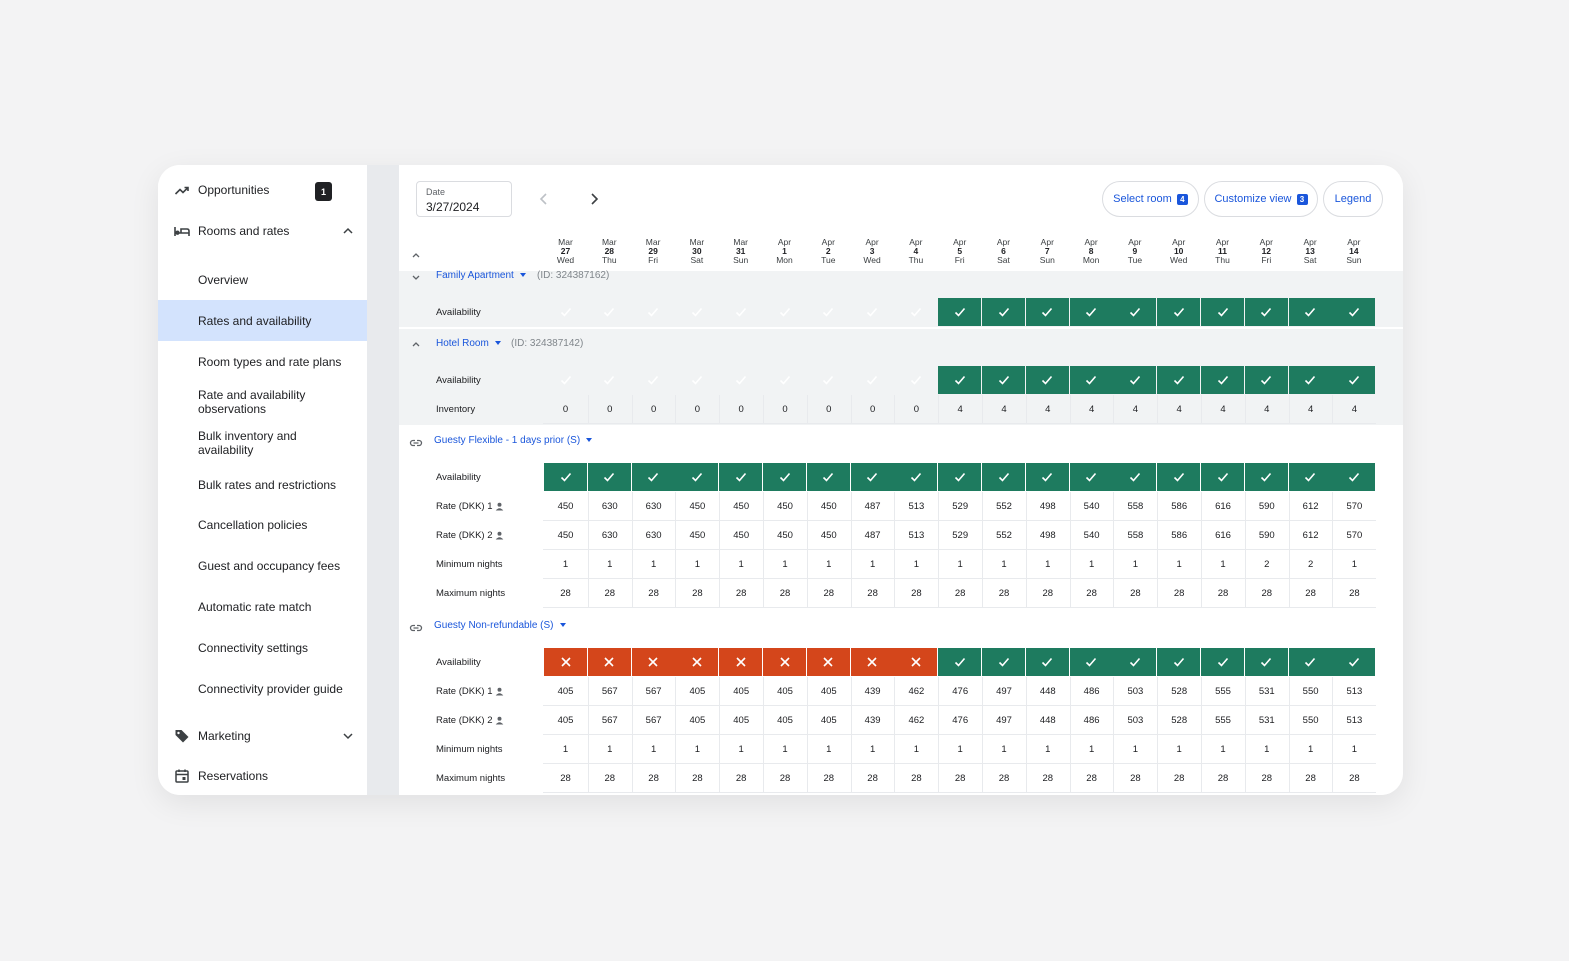 Image resolution: width=1569 pixels, height=961 pixels. What do you see at coordinates (262, 736) in the screenshot?
I see `sidebar-item-marketing: Marketing` at bounding box center [262, 736].